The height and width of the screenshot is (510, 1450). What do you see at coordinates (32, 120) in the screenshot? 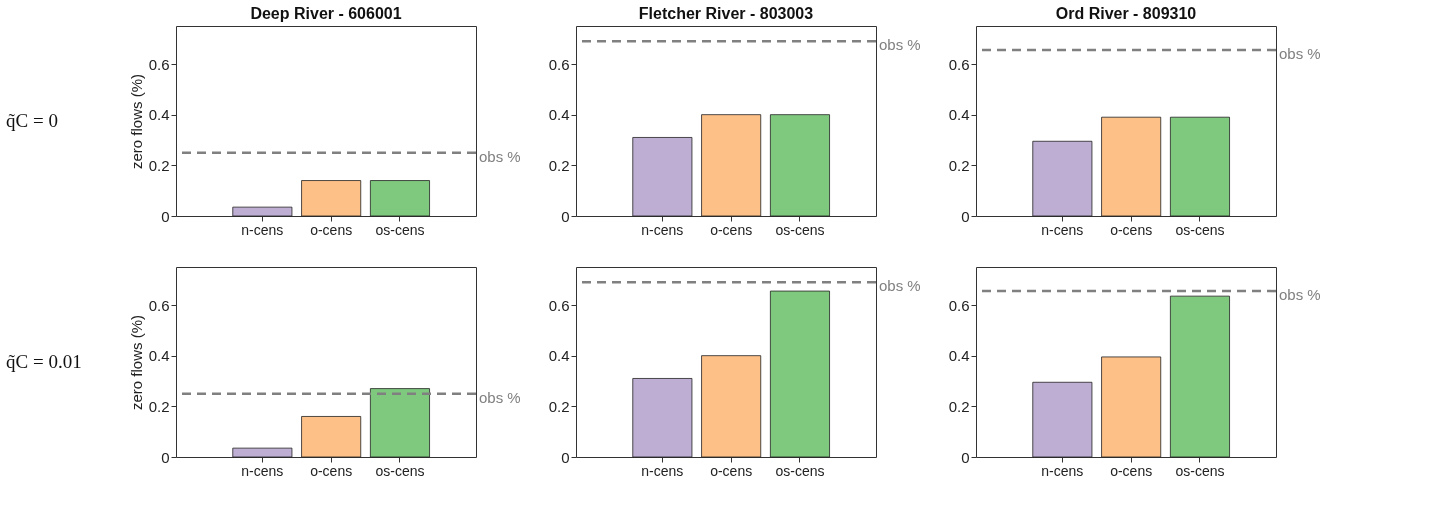
I see `text: q̃C = 0` at bounding box center [32, 120].